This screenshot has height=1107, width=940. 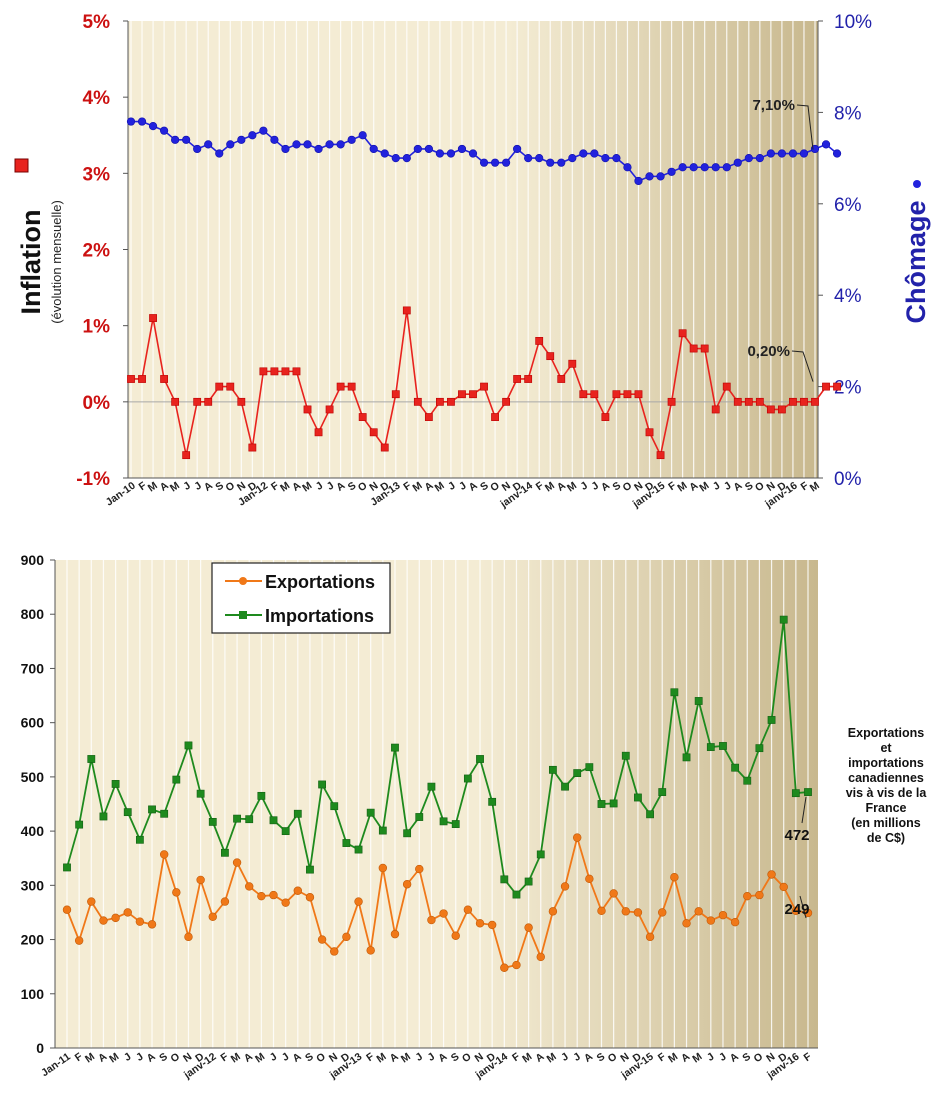 I want to click on exportations-last-value-label: 249, so click(x=796, y=909).